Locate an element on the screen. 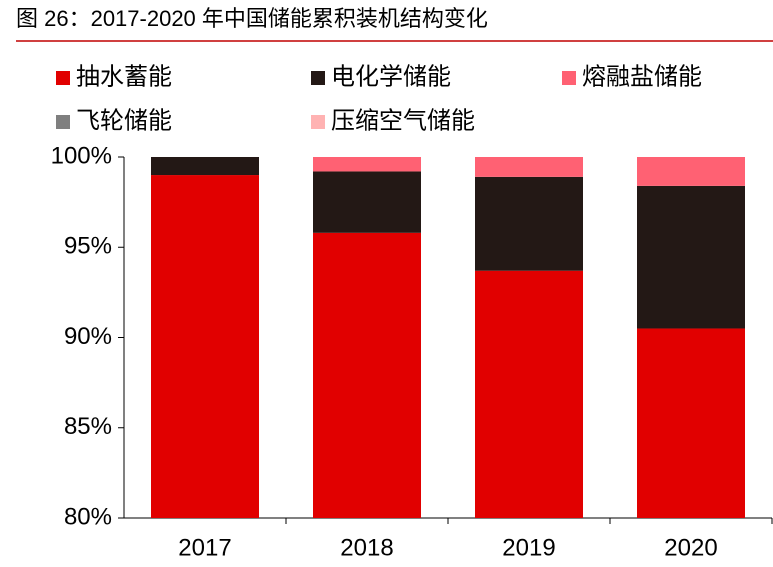 This screenshot has height=567, width=773. y-tick-label: 80% is located at coordinates (88, 516).